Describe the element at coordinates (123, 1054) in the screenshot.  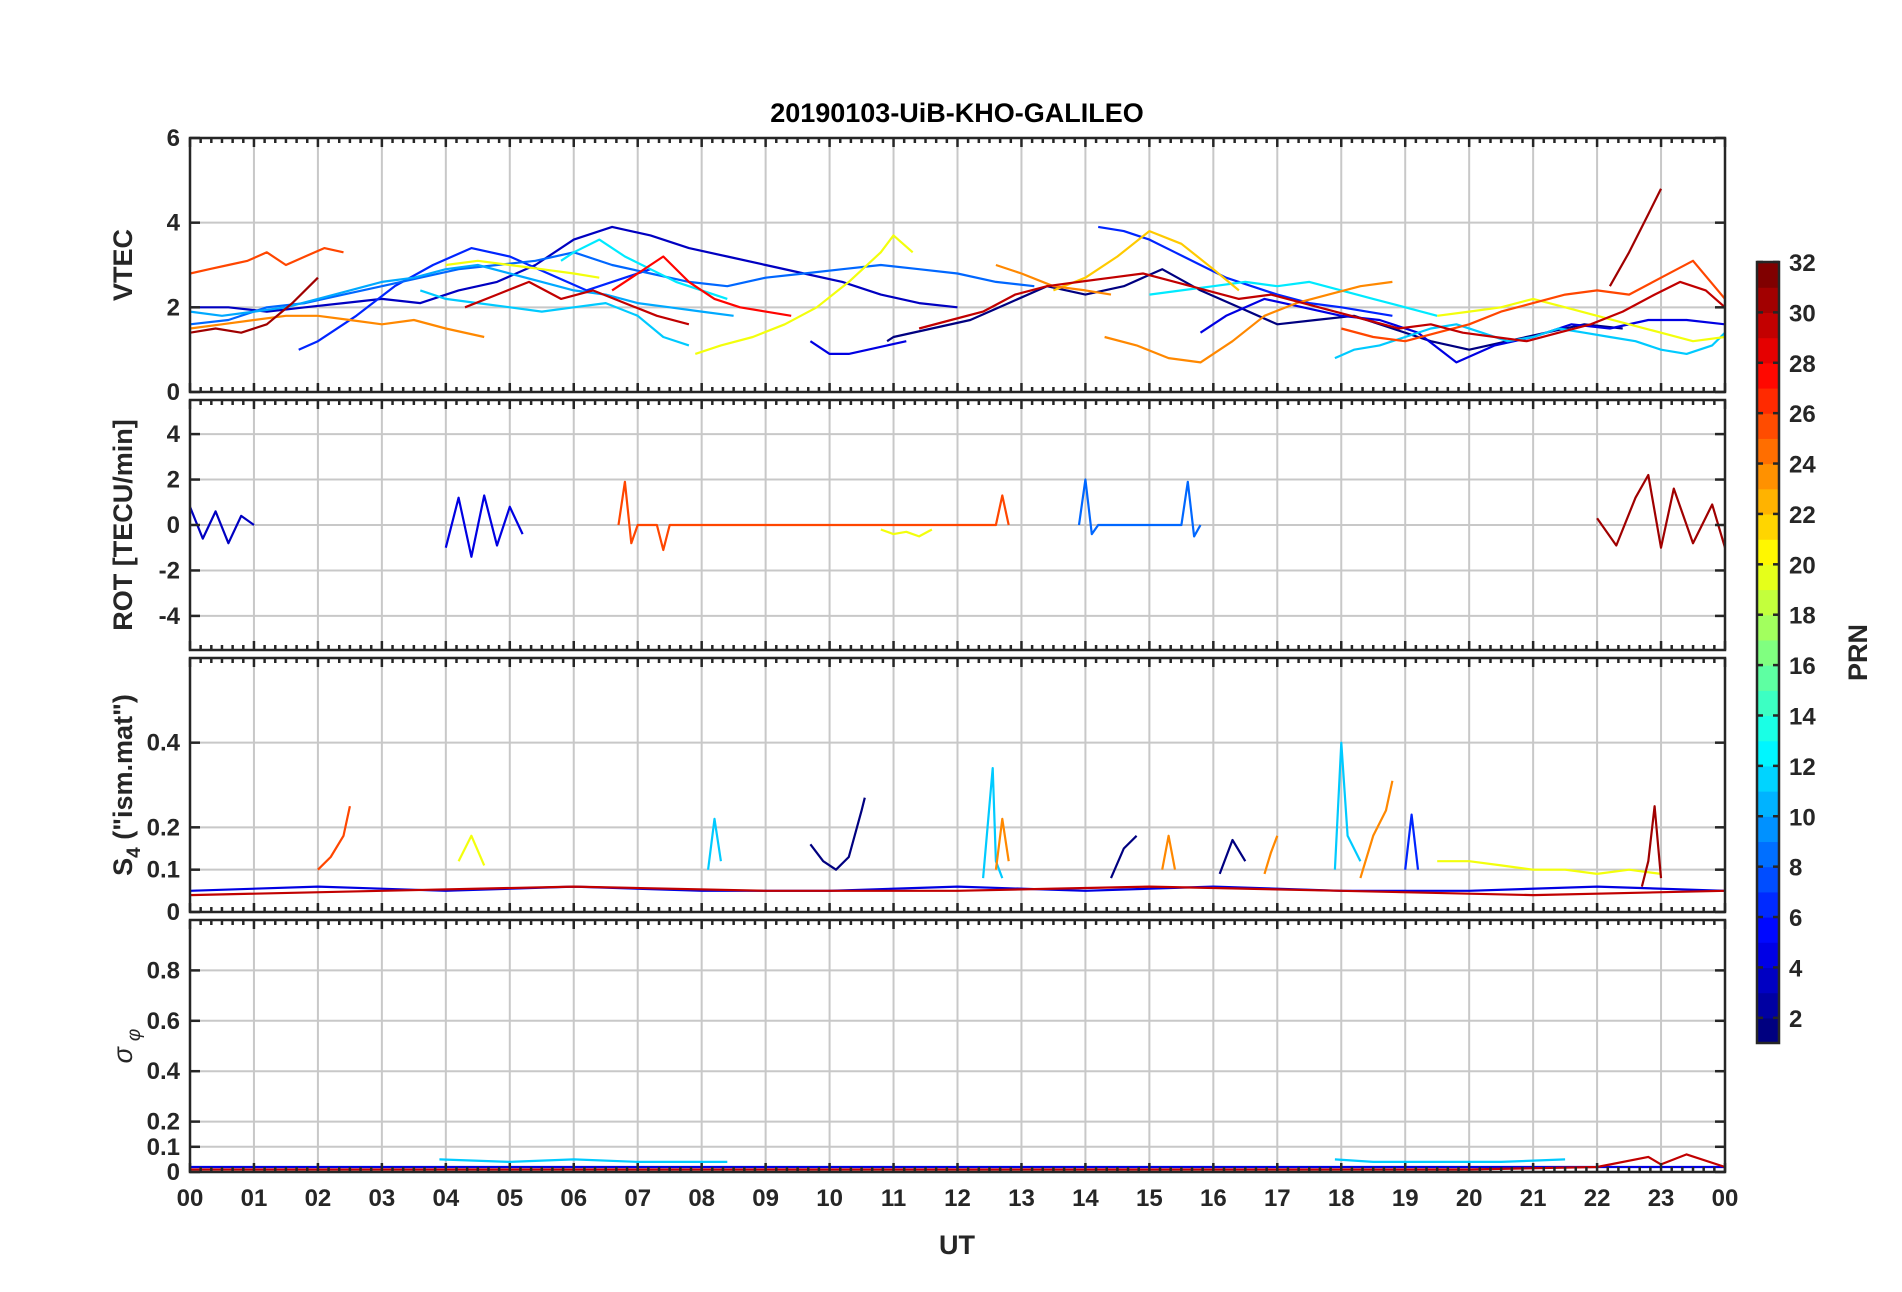
I see `y-axis-label-text: σ` at that location.